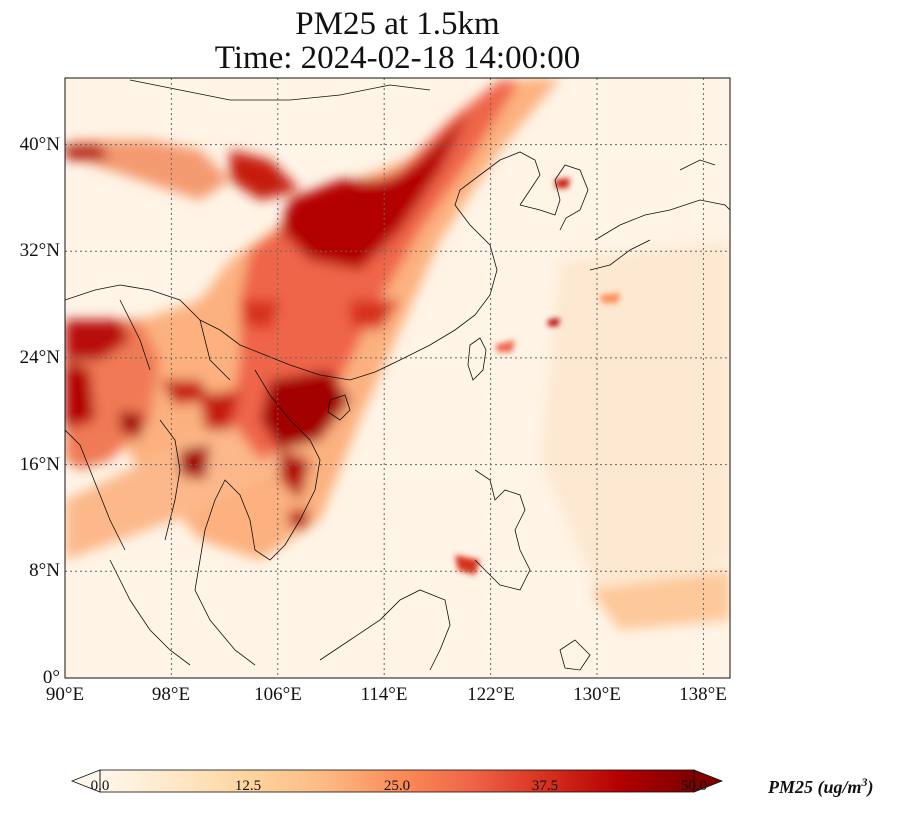  What do you see at coordinates (384, 694) in the screenshot?
I see `x-tick-label: 114°E` at bounding box center [384, 694].